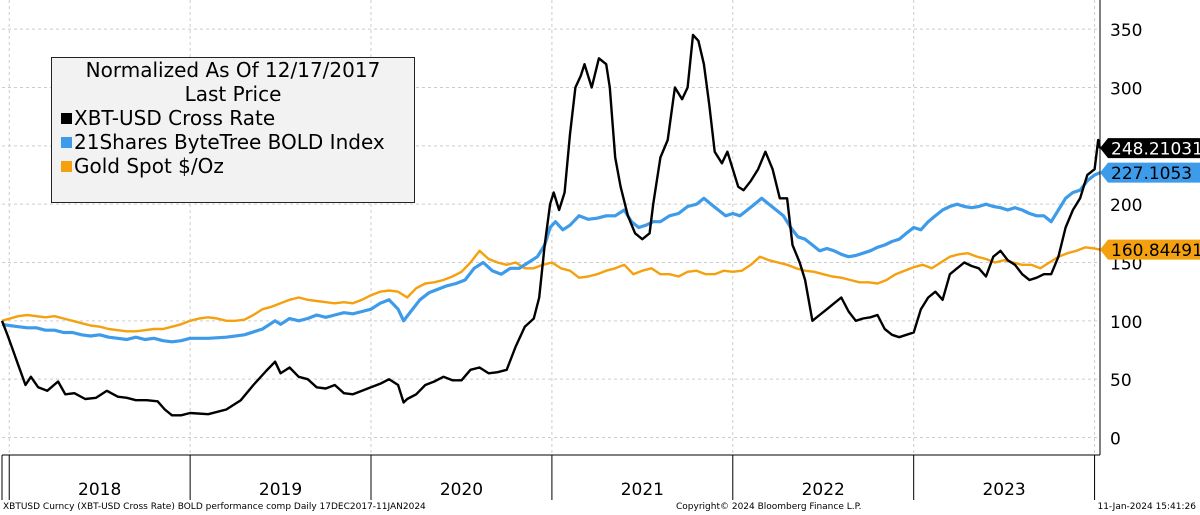 This screenshot has height=515, width=1200. Describe the element at coordinates (233, 70) in the screenshot. I see `legend-title: Normalized As Of 12/17/2017` at that location.